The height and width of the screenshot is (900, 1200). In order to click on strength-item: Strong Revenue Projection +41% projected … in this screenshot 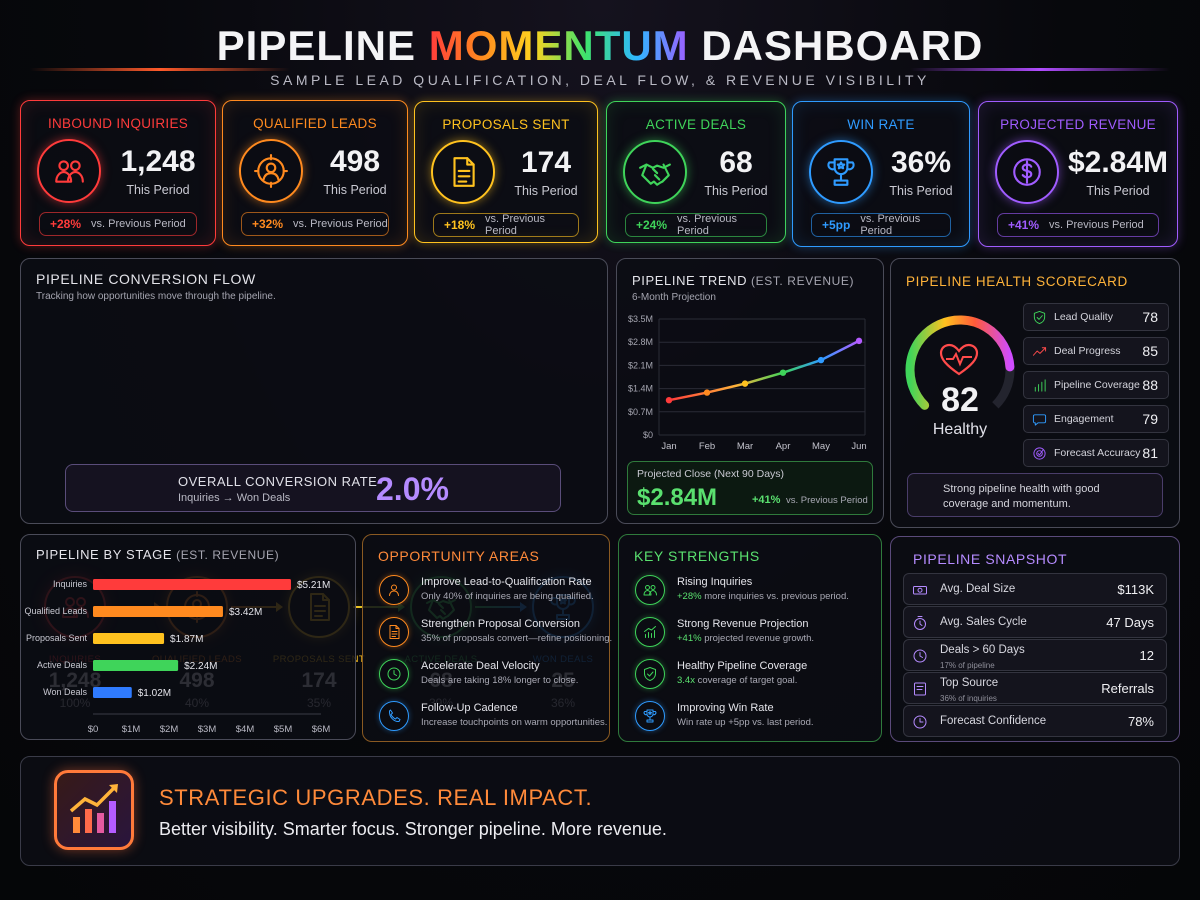, I will do `click(753, 633)`.